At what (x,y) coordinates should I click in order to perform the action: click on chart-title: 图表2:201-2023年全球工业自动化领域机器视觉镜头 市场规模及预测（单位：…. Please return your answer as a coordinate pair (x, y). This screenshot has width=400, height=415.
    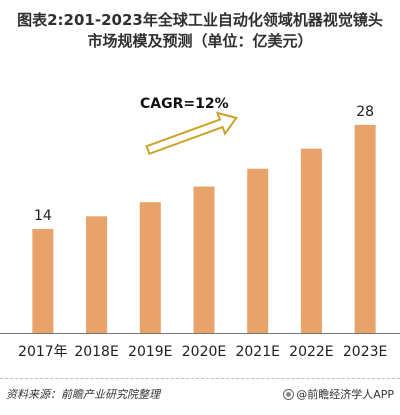
    Looking at the image, I should click on (200, 31).